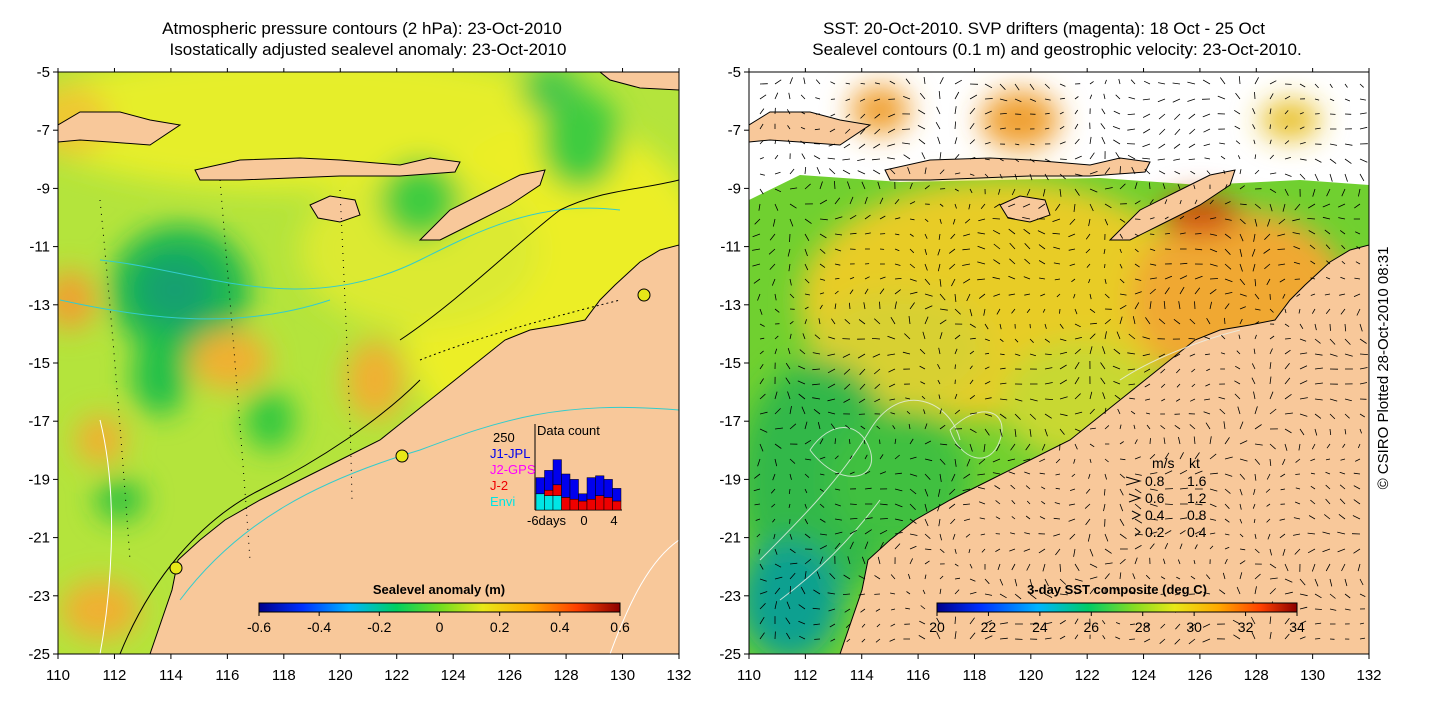 This screenshot has width=1440, height=720. Describe the element at coordinates (1155, 515) in the screenshot. I see `velocity-legend-ms: 0.4` at that location.